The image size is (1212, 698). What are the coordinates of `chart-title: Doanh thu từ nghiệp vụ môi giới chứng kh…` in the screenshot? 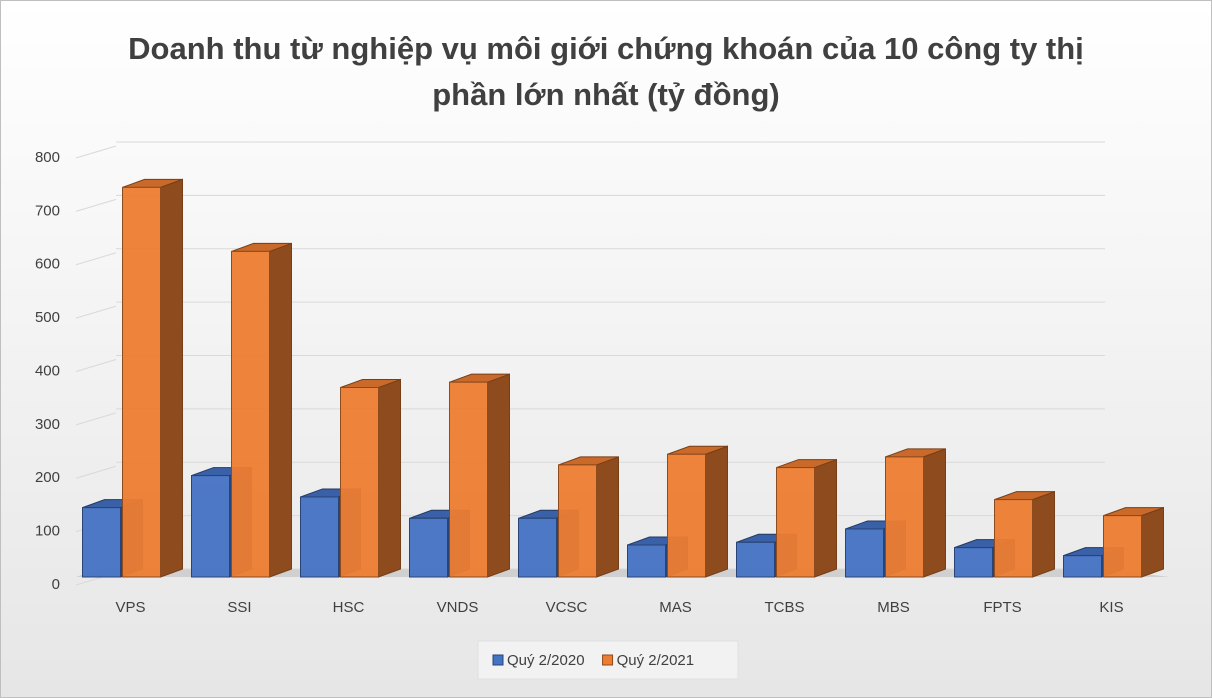 It's located at (606, 71).